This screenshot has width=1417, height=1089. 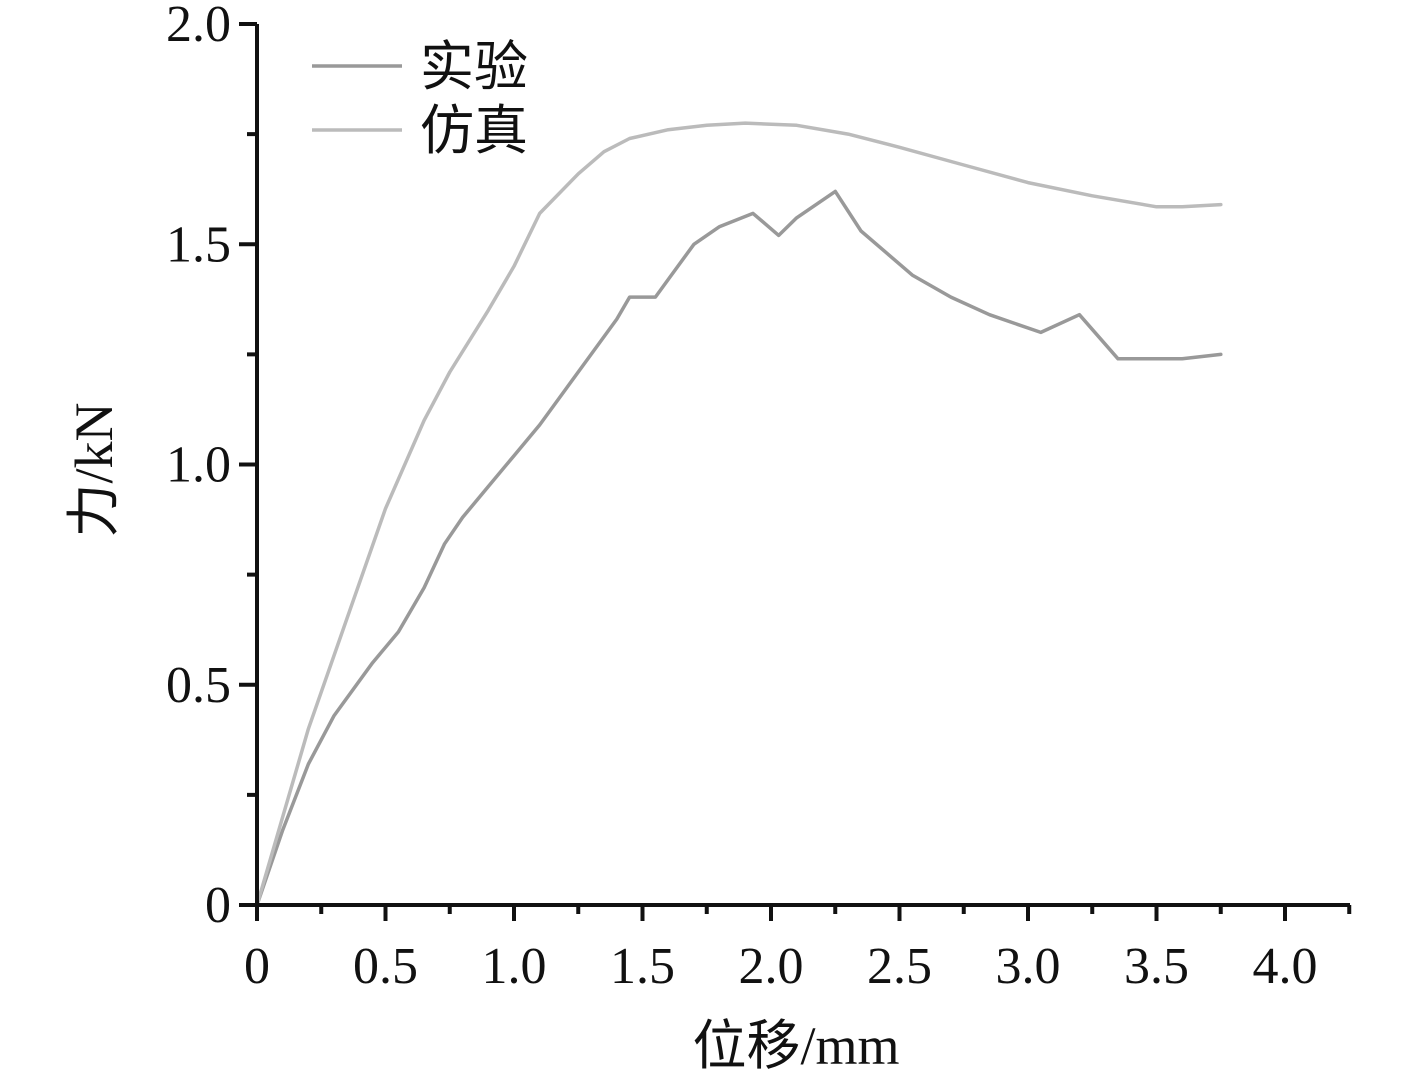 What do you see at coordinates (1028, 966) in the screenshot?
I see `x-tick-label: 3.0` at bounding box center [1028, 966].